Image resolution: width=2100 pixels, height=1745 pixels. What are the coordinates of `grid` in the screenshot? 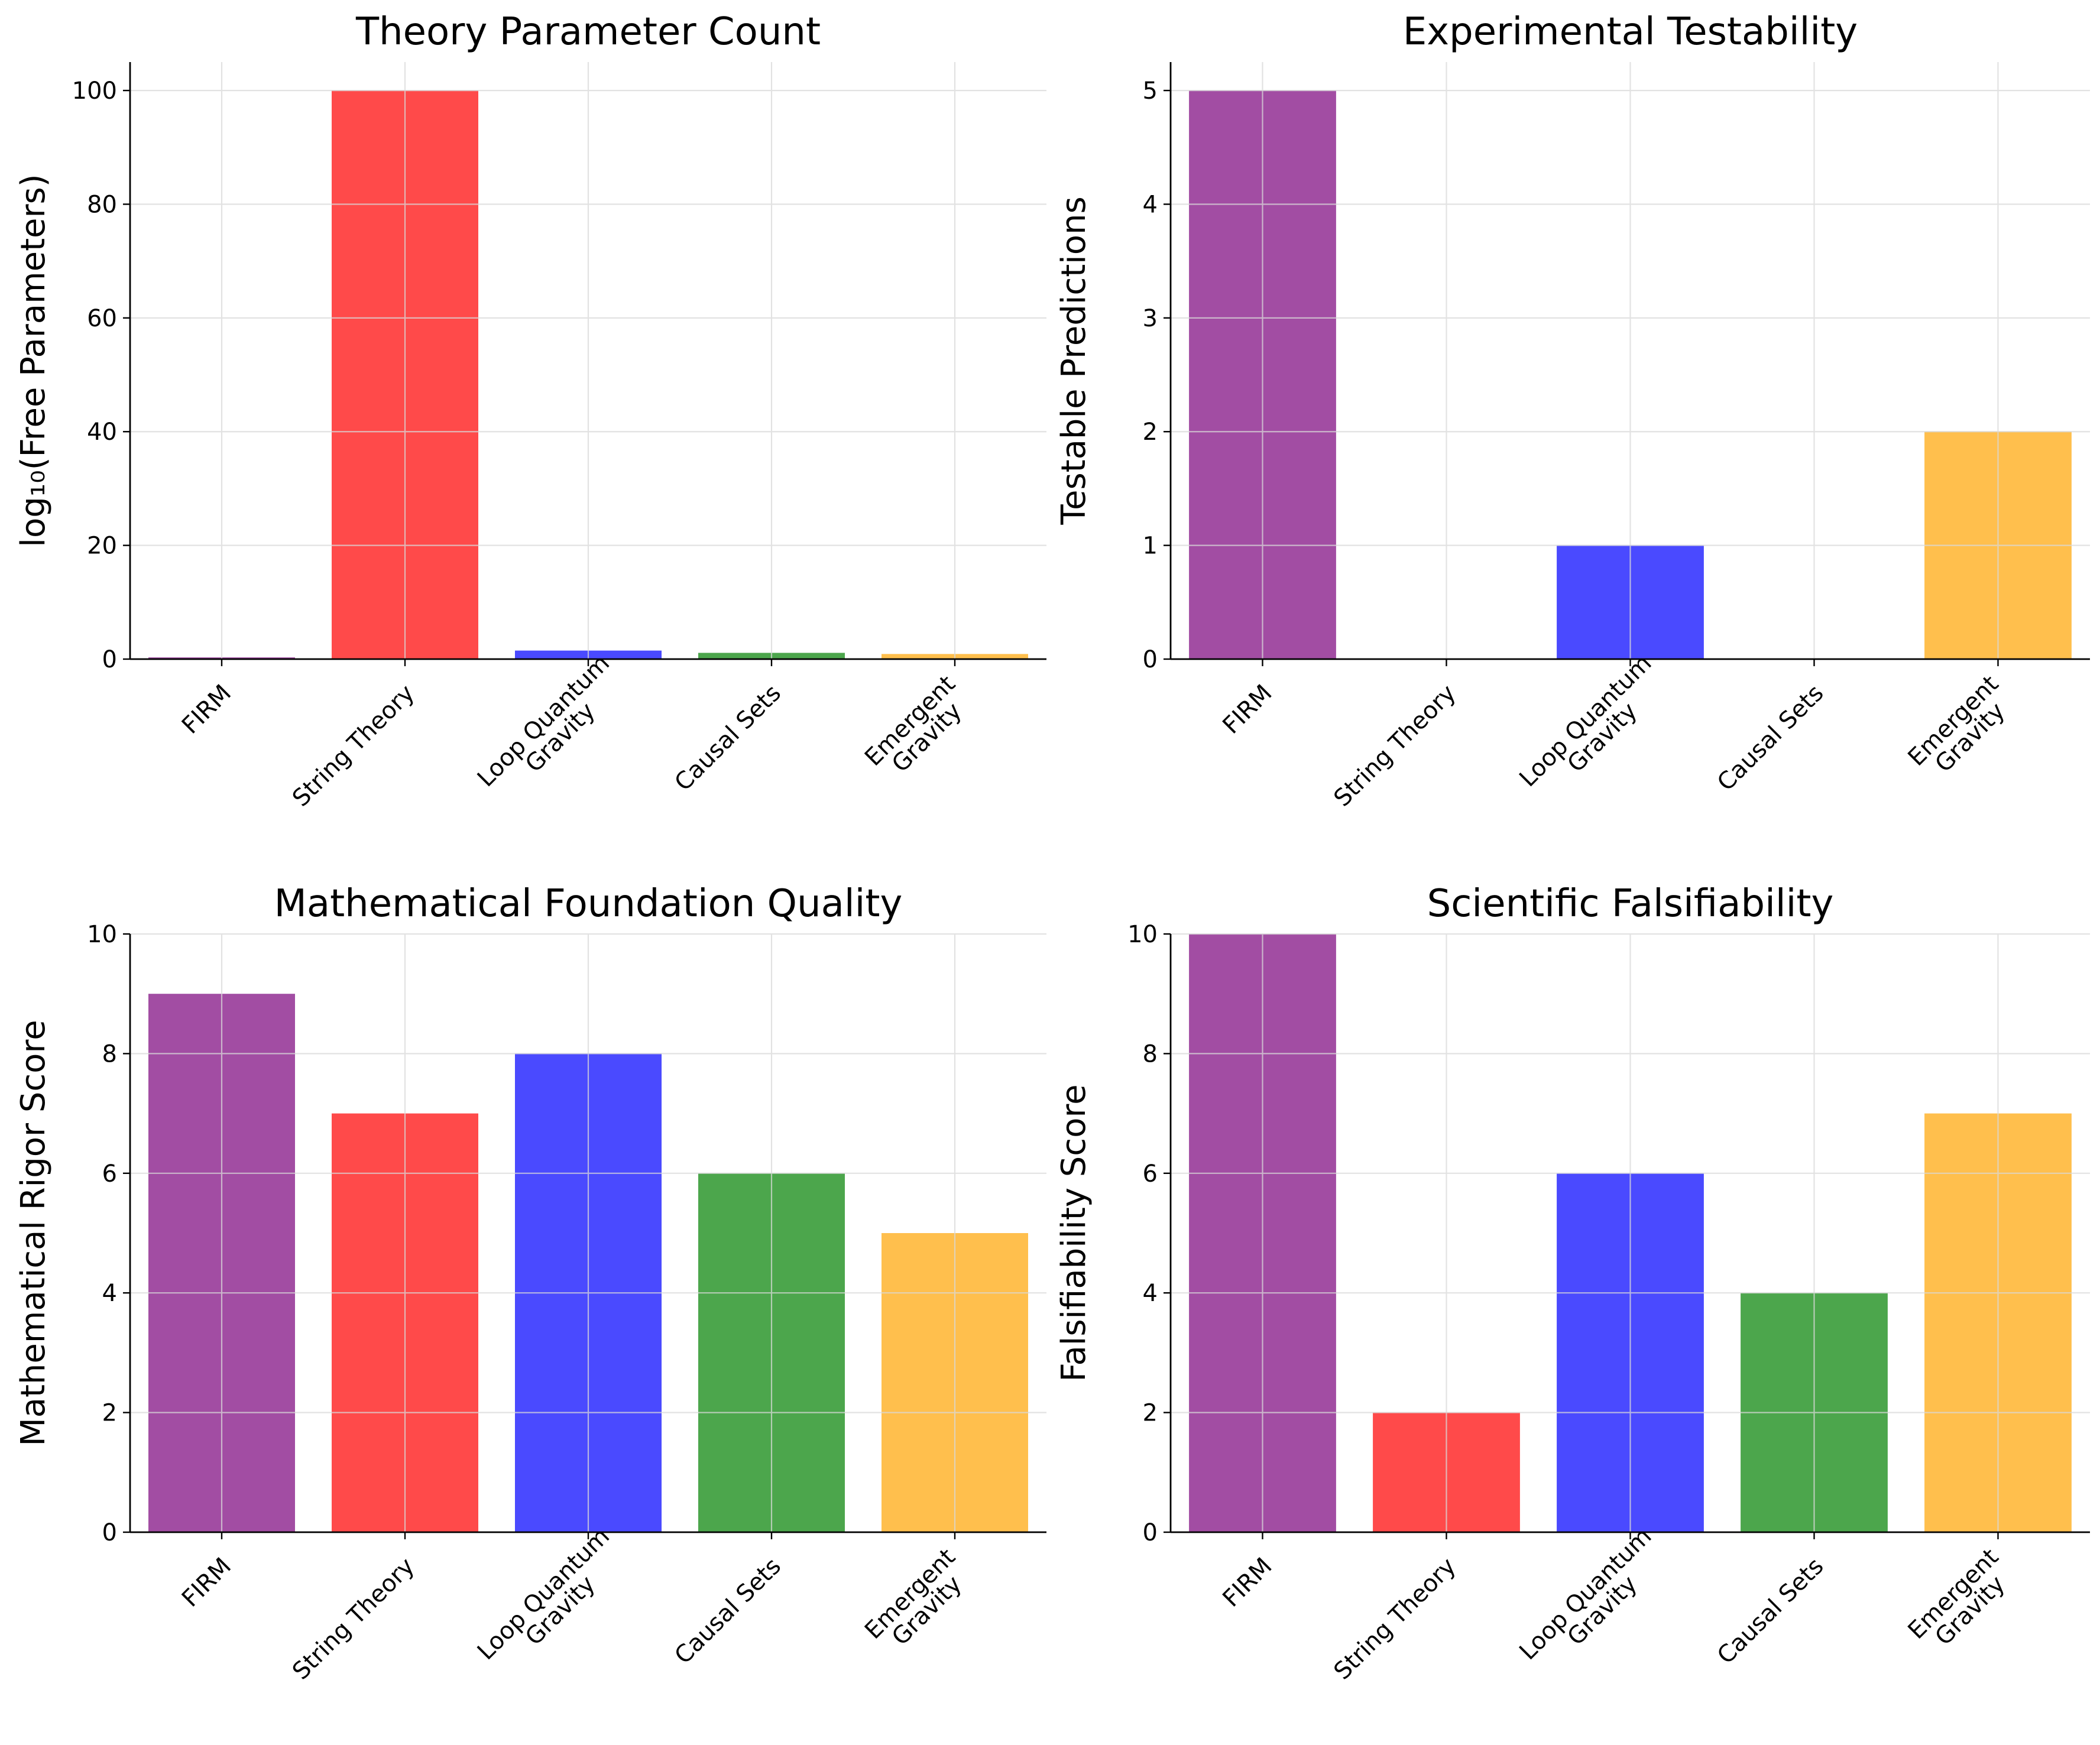 It's located at (588, 361).